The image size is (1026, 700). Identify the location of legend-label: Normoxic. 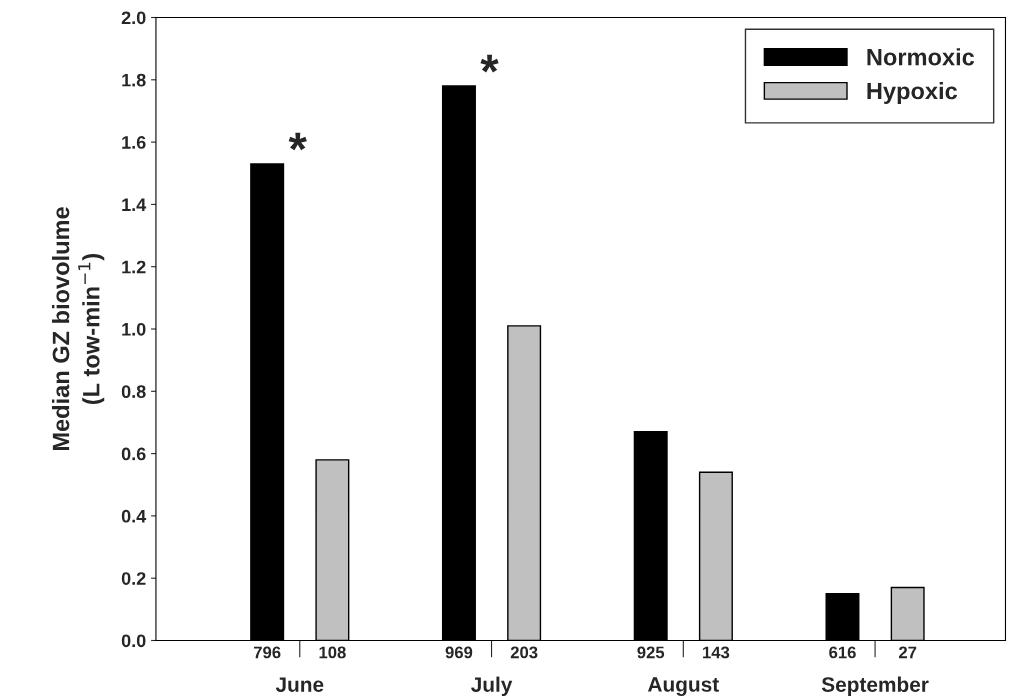
(921, 57).